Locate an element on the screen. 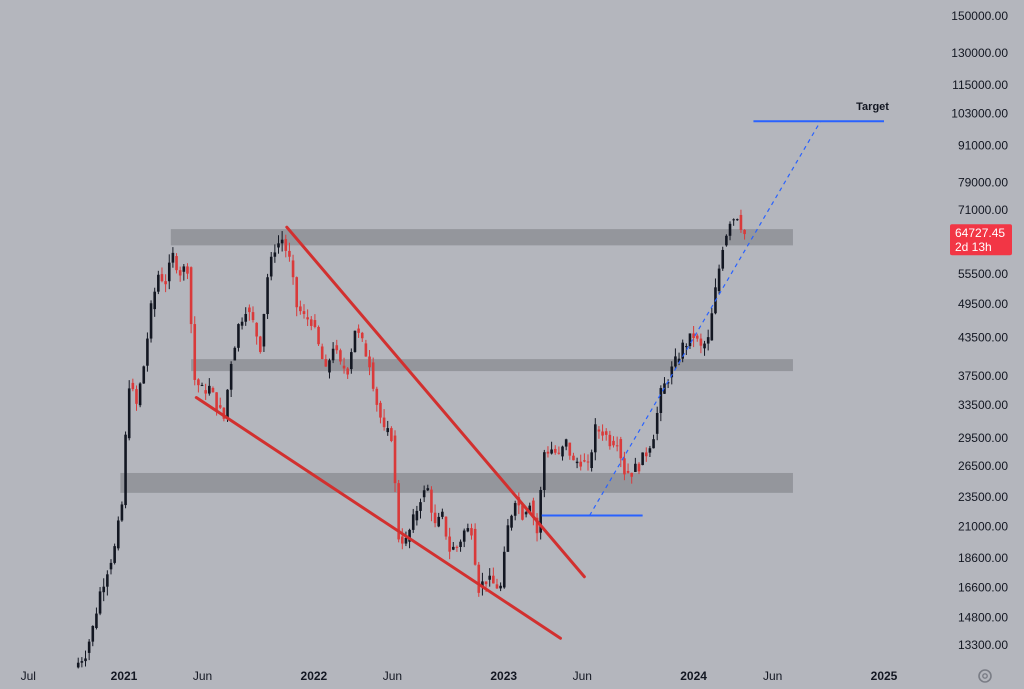 The height and width of the screenshot is (689, 1024). x-tick-label: 2024 is located at coordinates (693, 676).